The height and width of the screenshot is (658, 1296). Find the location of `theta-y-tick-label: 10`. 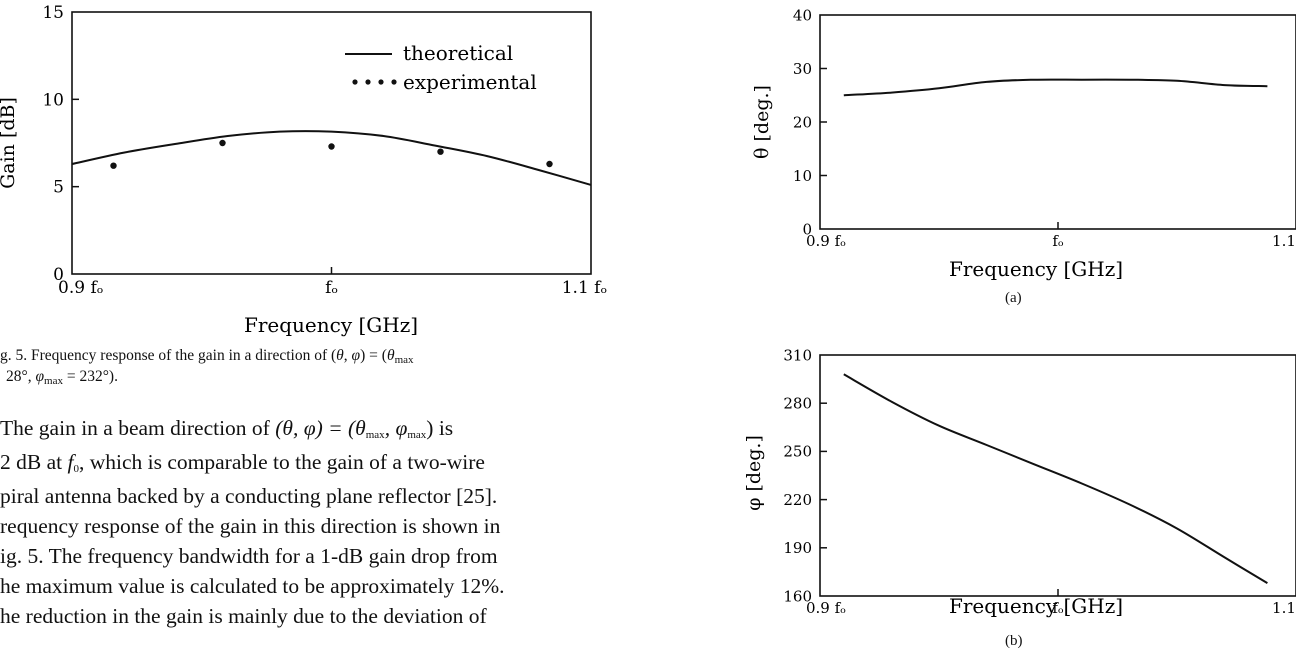

theta-y-tick-label: 10 is located at coordinates (802, 176).